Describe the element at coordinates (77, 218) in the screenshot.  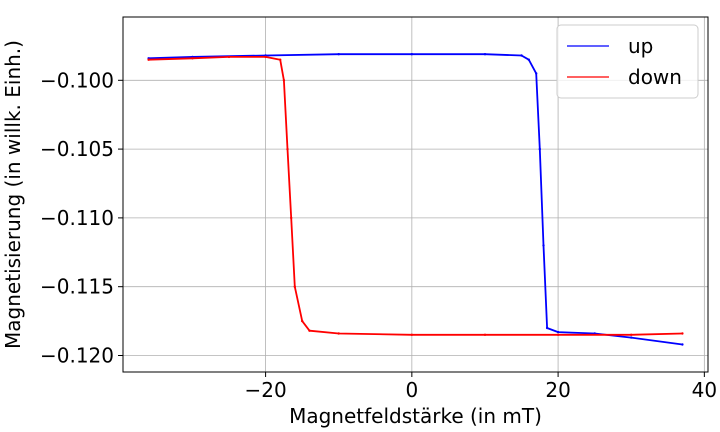
I see `y-tick-label: −0.110` at that location.